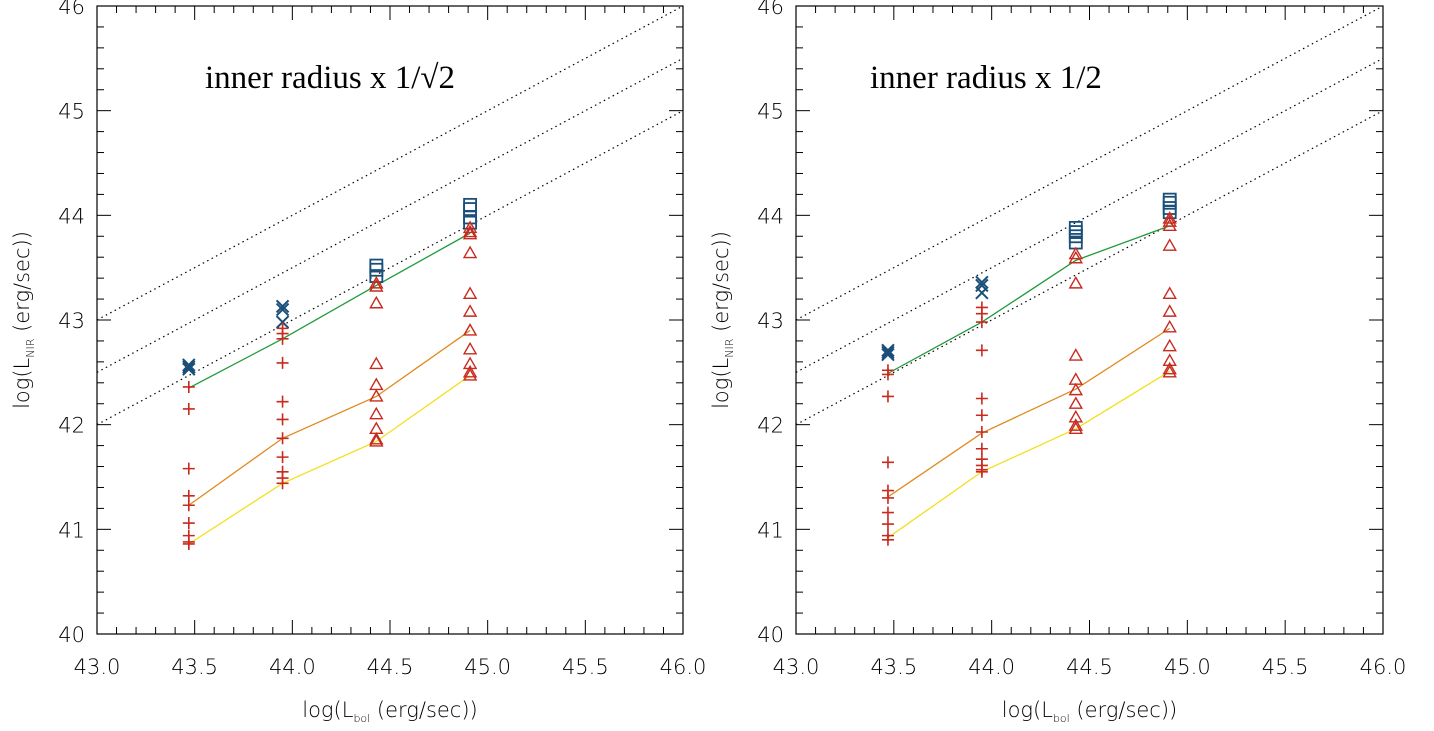 The image size is (1434, 731). What do you see at coordinates (424, 710) in the screenshot?
I see `x-axis-label-tail: (erg/sec))` at bounding box center [424, 710].